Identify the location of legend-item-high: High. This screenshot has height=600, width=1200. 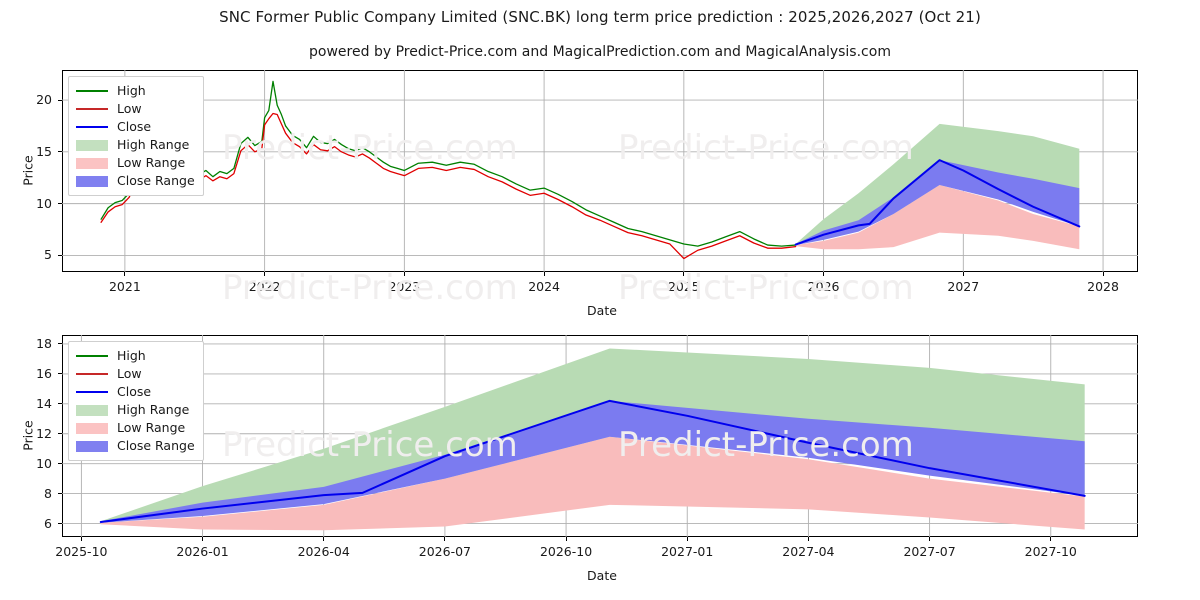
(135, 356).